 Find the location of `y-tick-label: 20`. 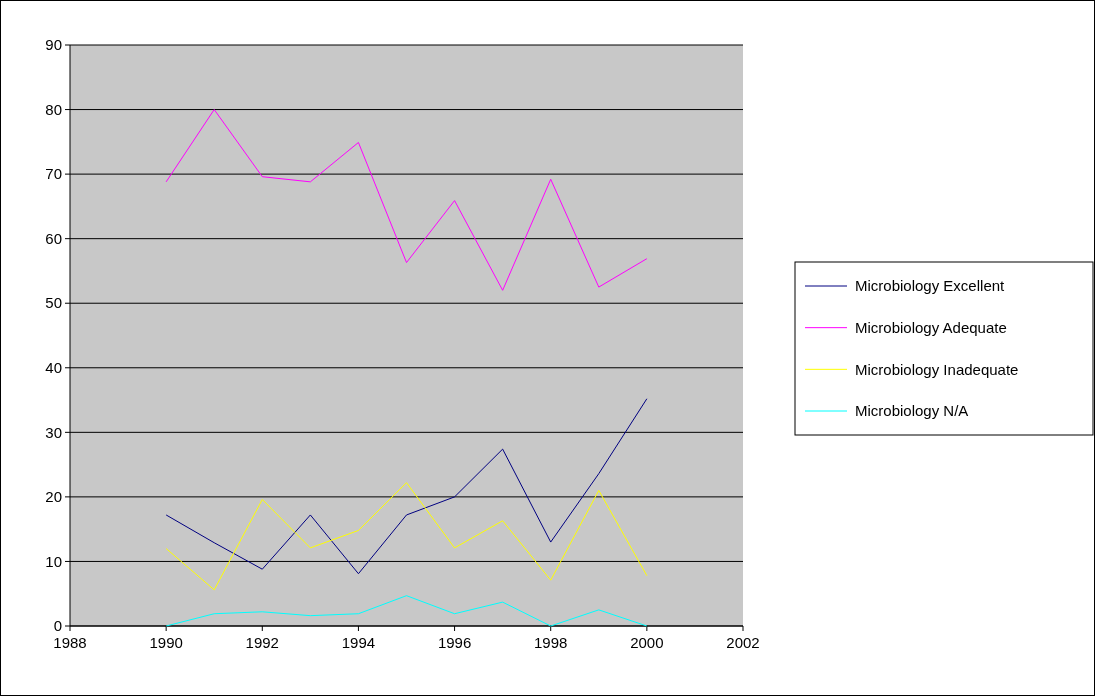

y-tick-label: 20 is located at coordinates (53, 497).